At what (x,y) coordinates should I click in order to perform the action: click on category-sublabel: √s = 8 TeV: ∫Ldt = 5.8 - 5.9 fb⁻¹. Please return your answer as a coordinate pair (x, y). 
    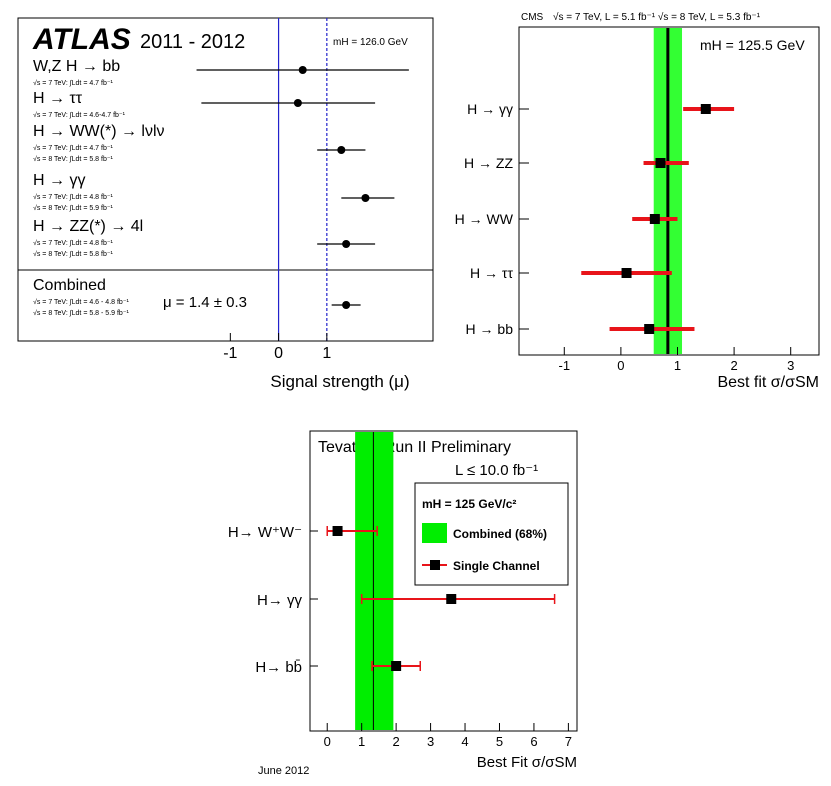
    Looking at the image, I should click on (81, 313).